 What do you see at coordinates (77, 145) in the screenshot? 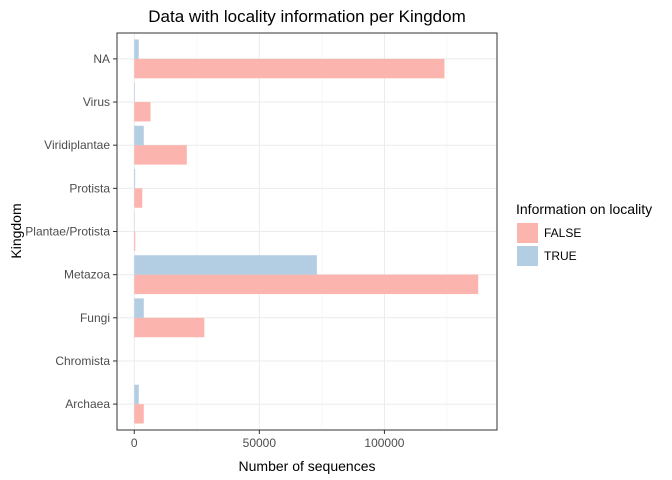
I see `y-tick-label: Viridiplantae` at bounding box center [77, 145].